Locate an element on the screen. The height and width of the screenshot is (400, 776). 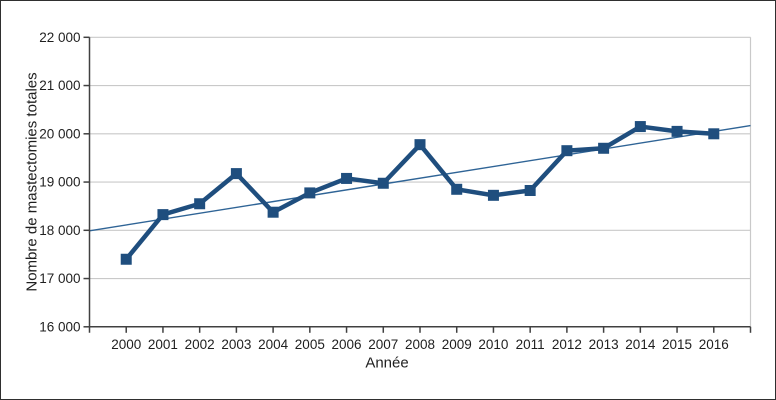
data-point-2005 is located at coordinates (310, 193).